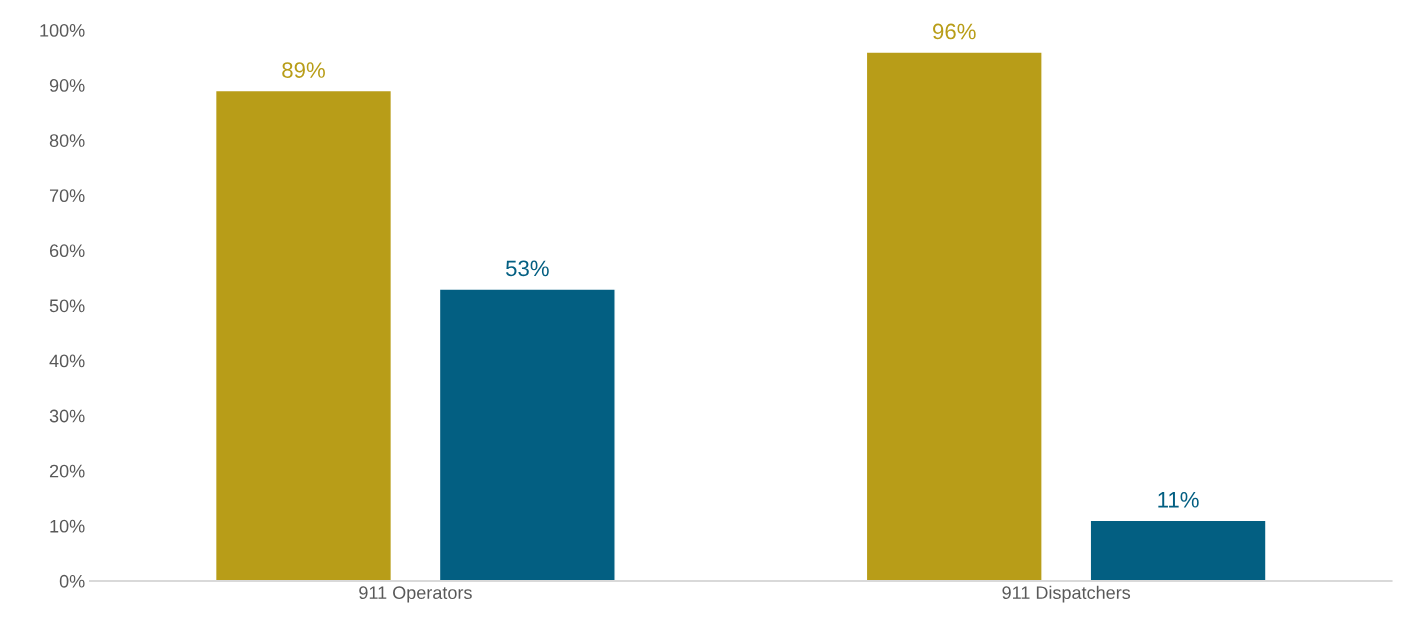 This screenshot has width=1407, height=626. Describe the element at coordinates (67, 306) in the screenshot. I see `y-tick-label: 50%` at that location.